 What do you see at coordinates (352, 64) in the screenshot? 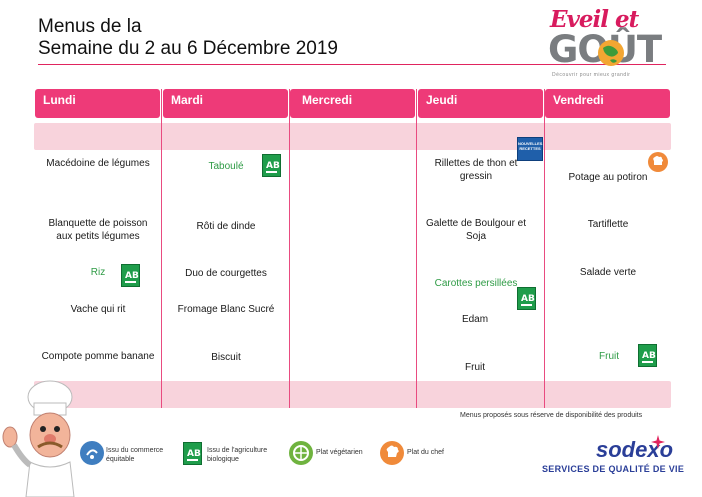
I see `title-divider` at bounding box center [352, 64].